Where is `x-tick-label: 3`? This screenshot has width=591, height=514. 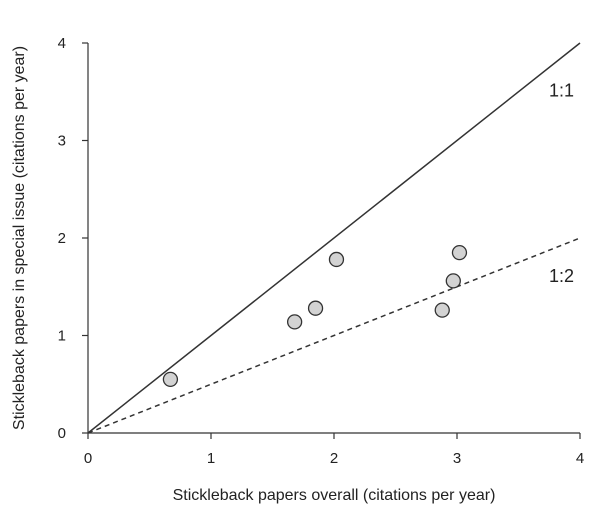
x-tick-label: 3 is located at coordinates (457, 458).